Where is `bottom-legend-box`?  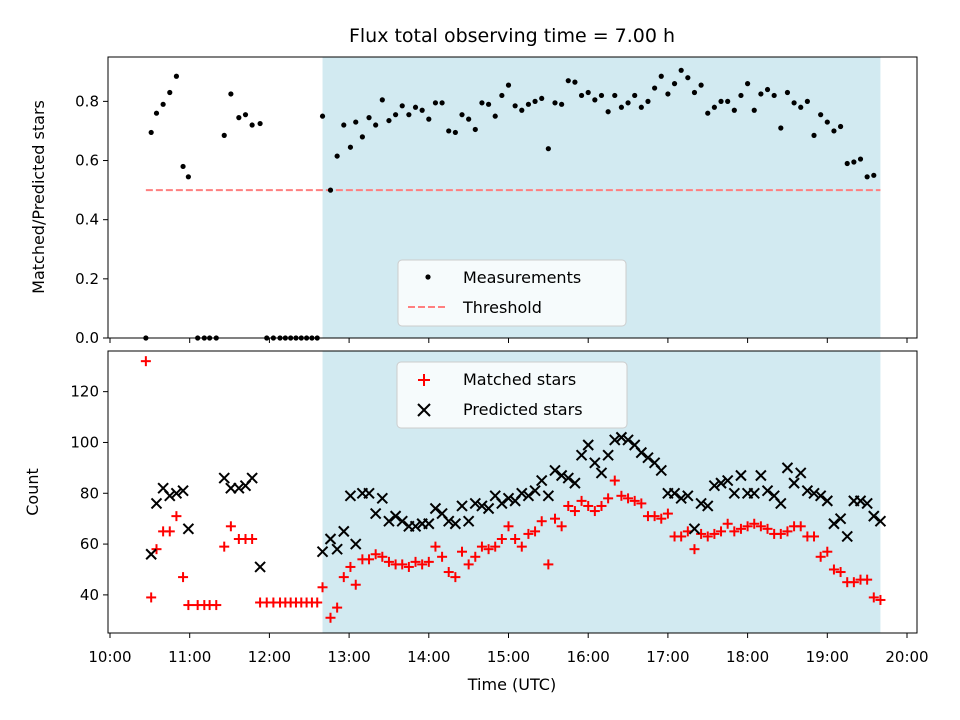
bottom-legend-box is located at coordinates (512, 395).